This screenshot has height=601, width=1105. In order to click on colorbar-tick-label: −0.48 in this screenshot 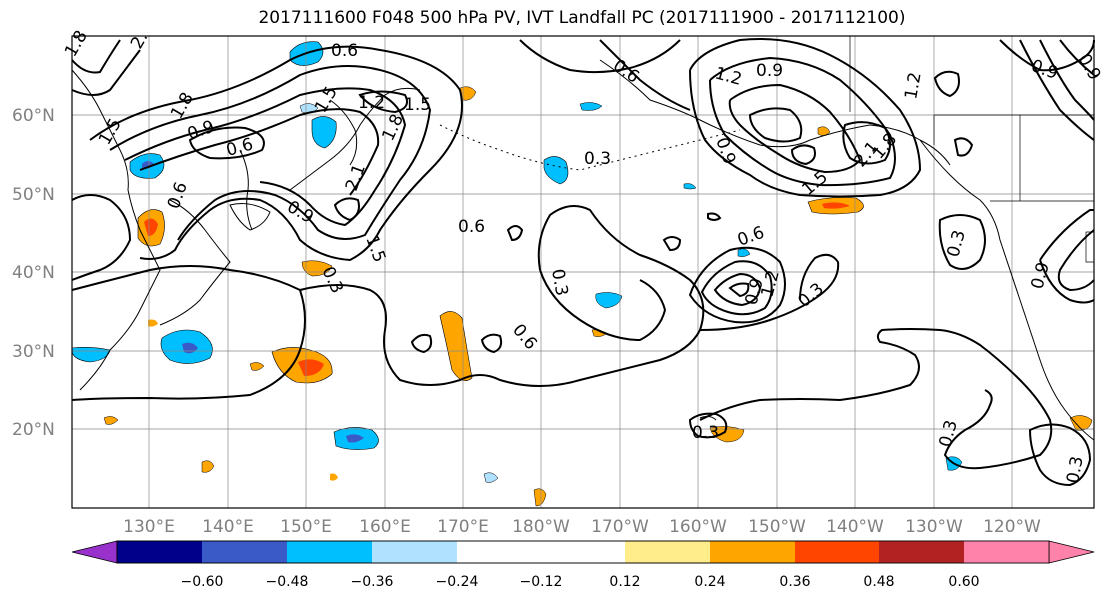, I will do `click(287, 582)`.